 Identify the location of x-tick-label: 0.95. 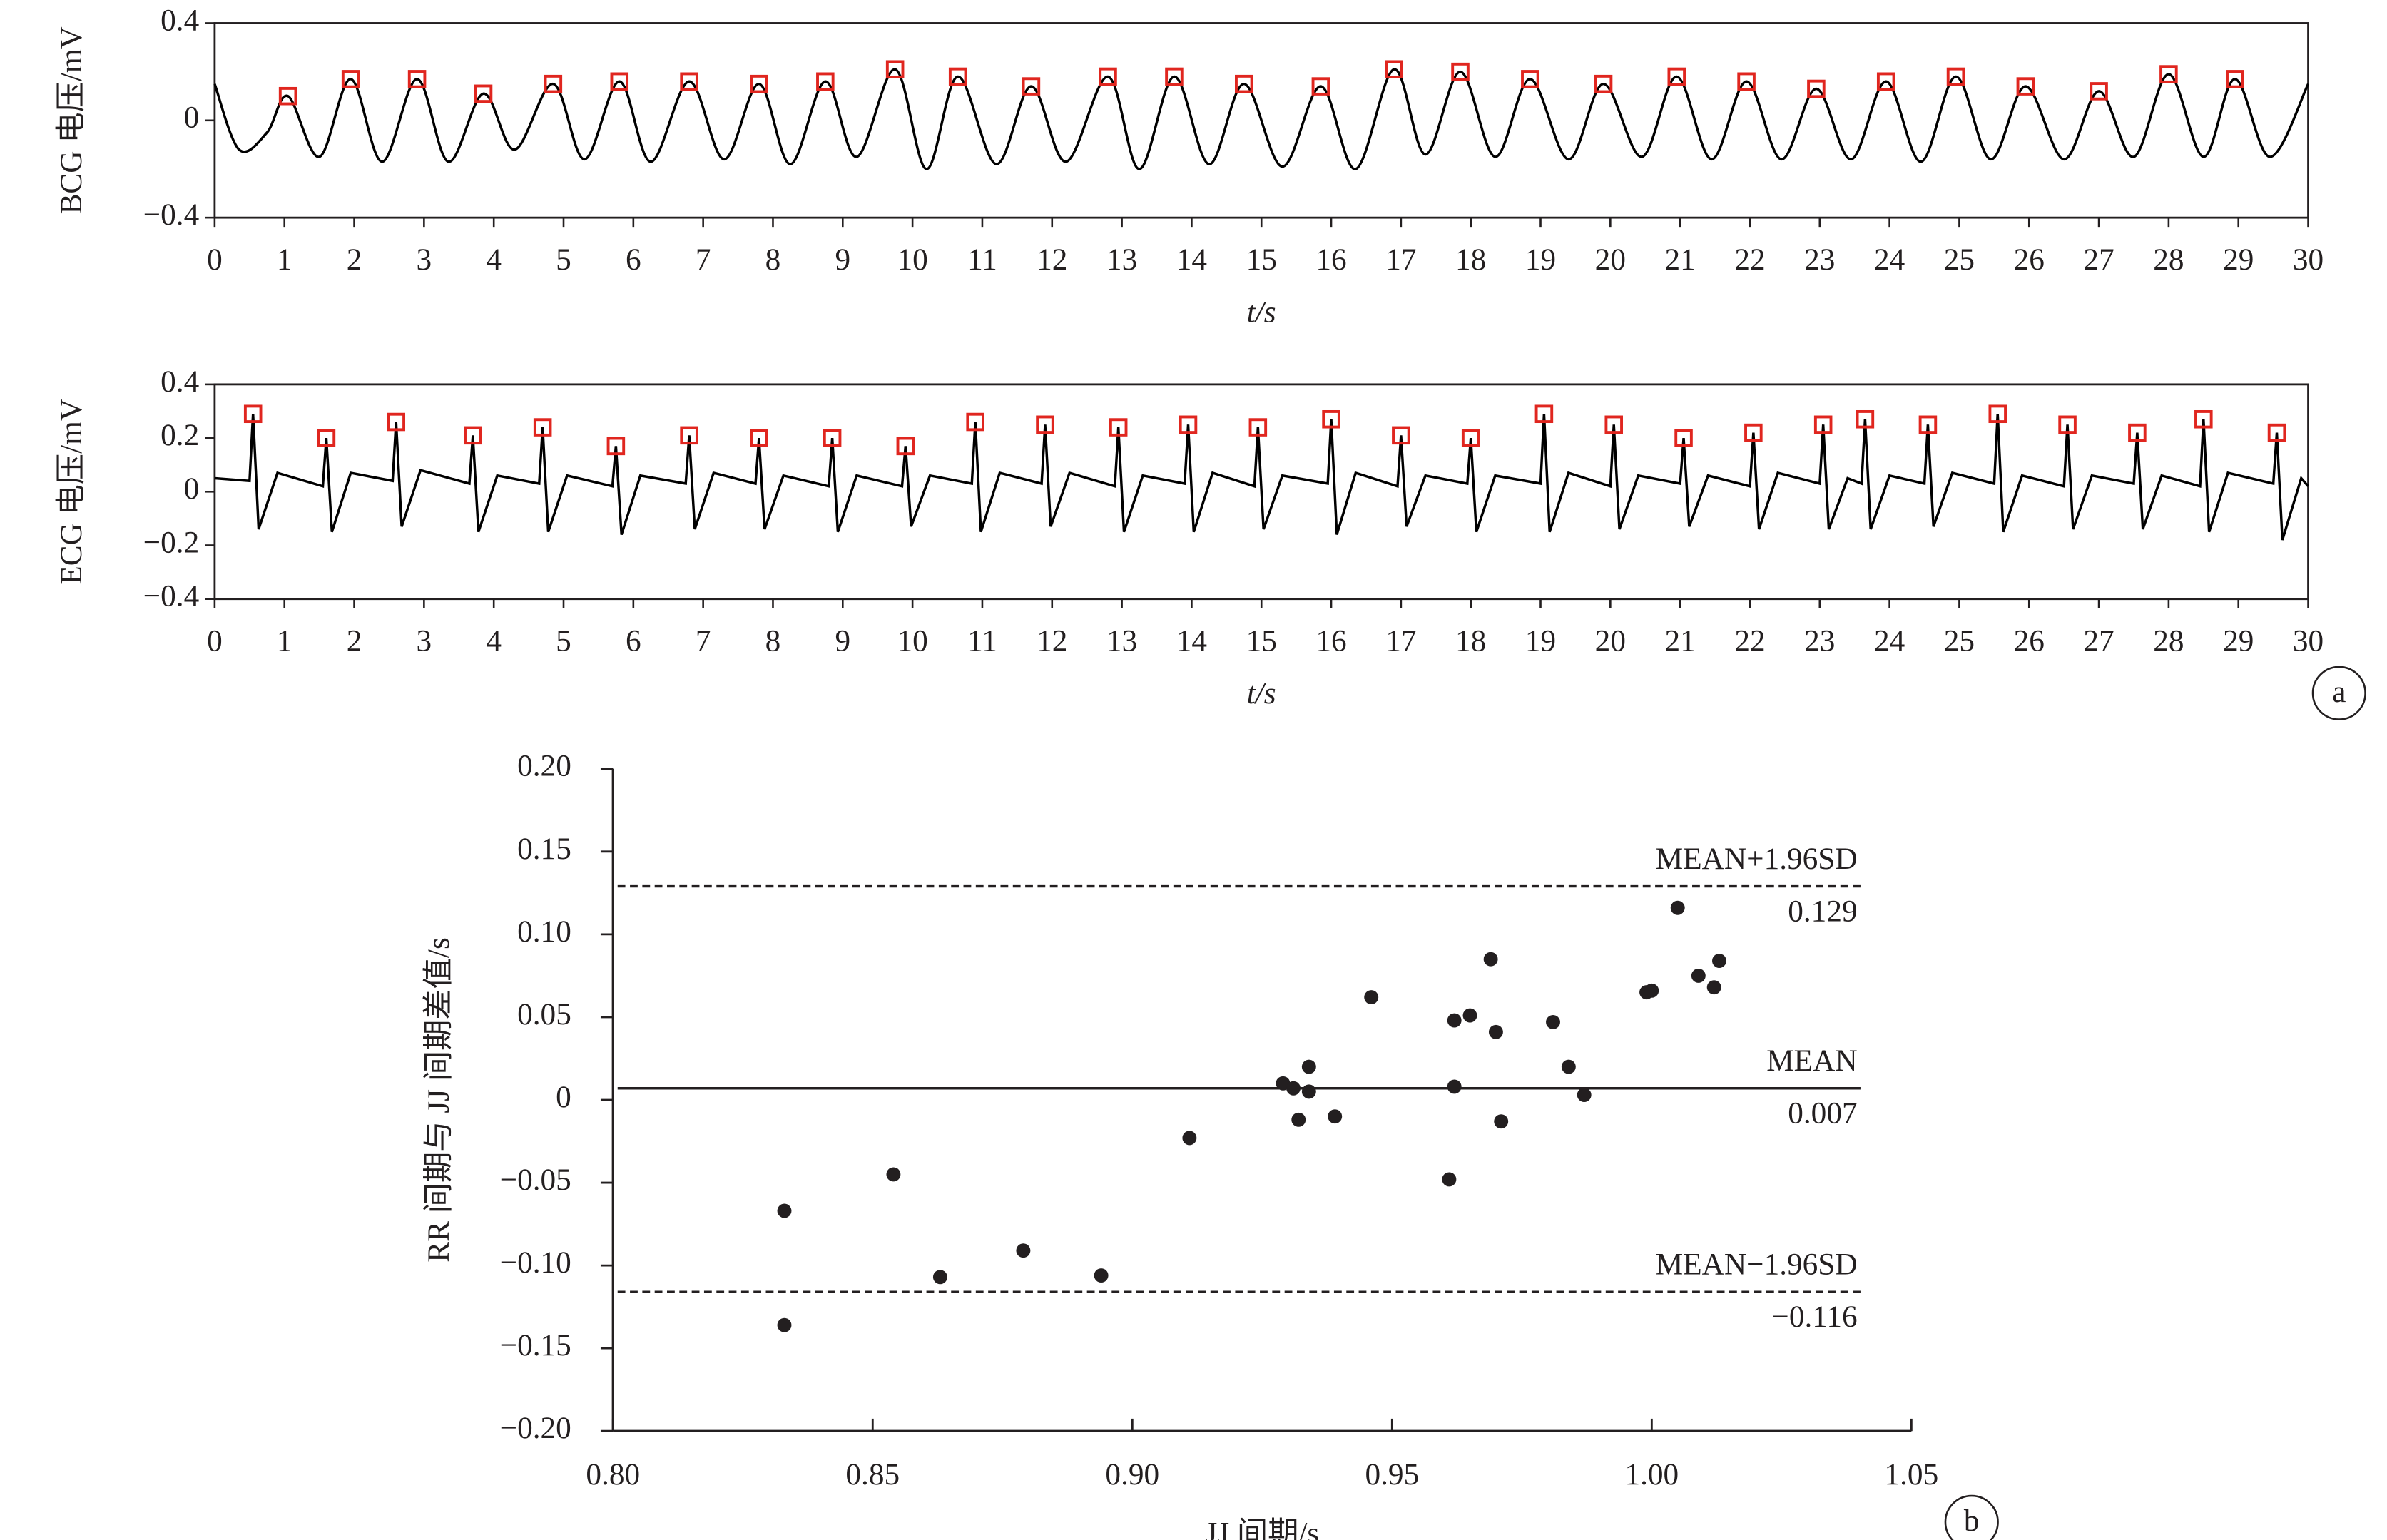
(1392, 1474).